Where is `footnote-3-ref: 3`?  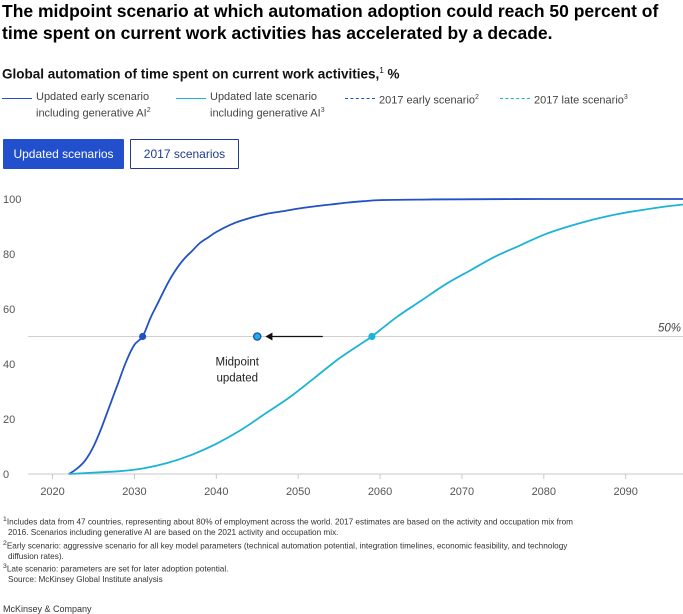 footnote-3-ref: 3 is located at coordinates (5, 567).